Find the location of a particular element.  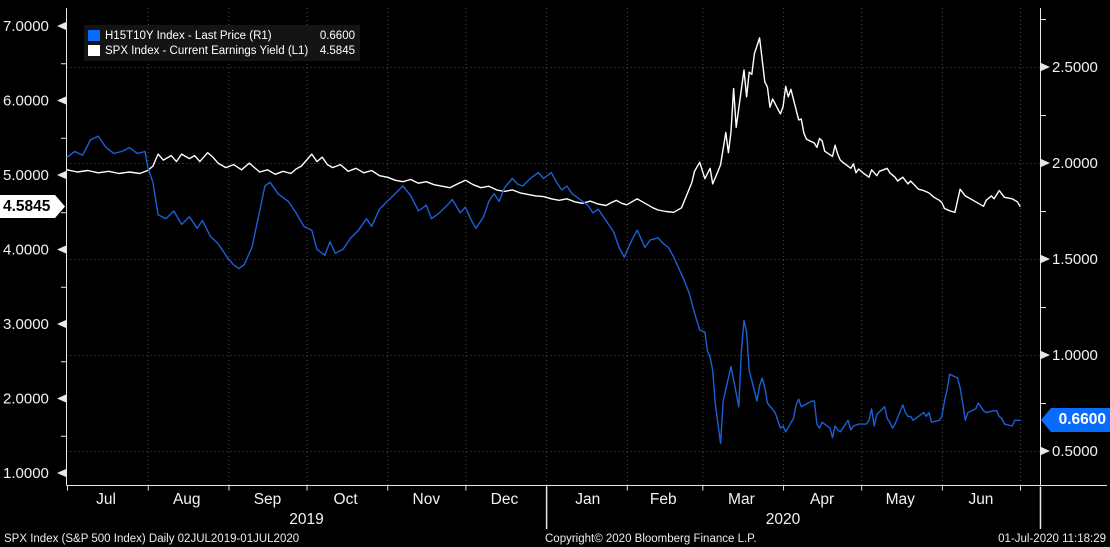

legend-label: H15T10Y Index - Last Price (R1) is located at coordinates (188, 35).